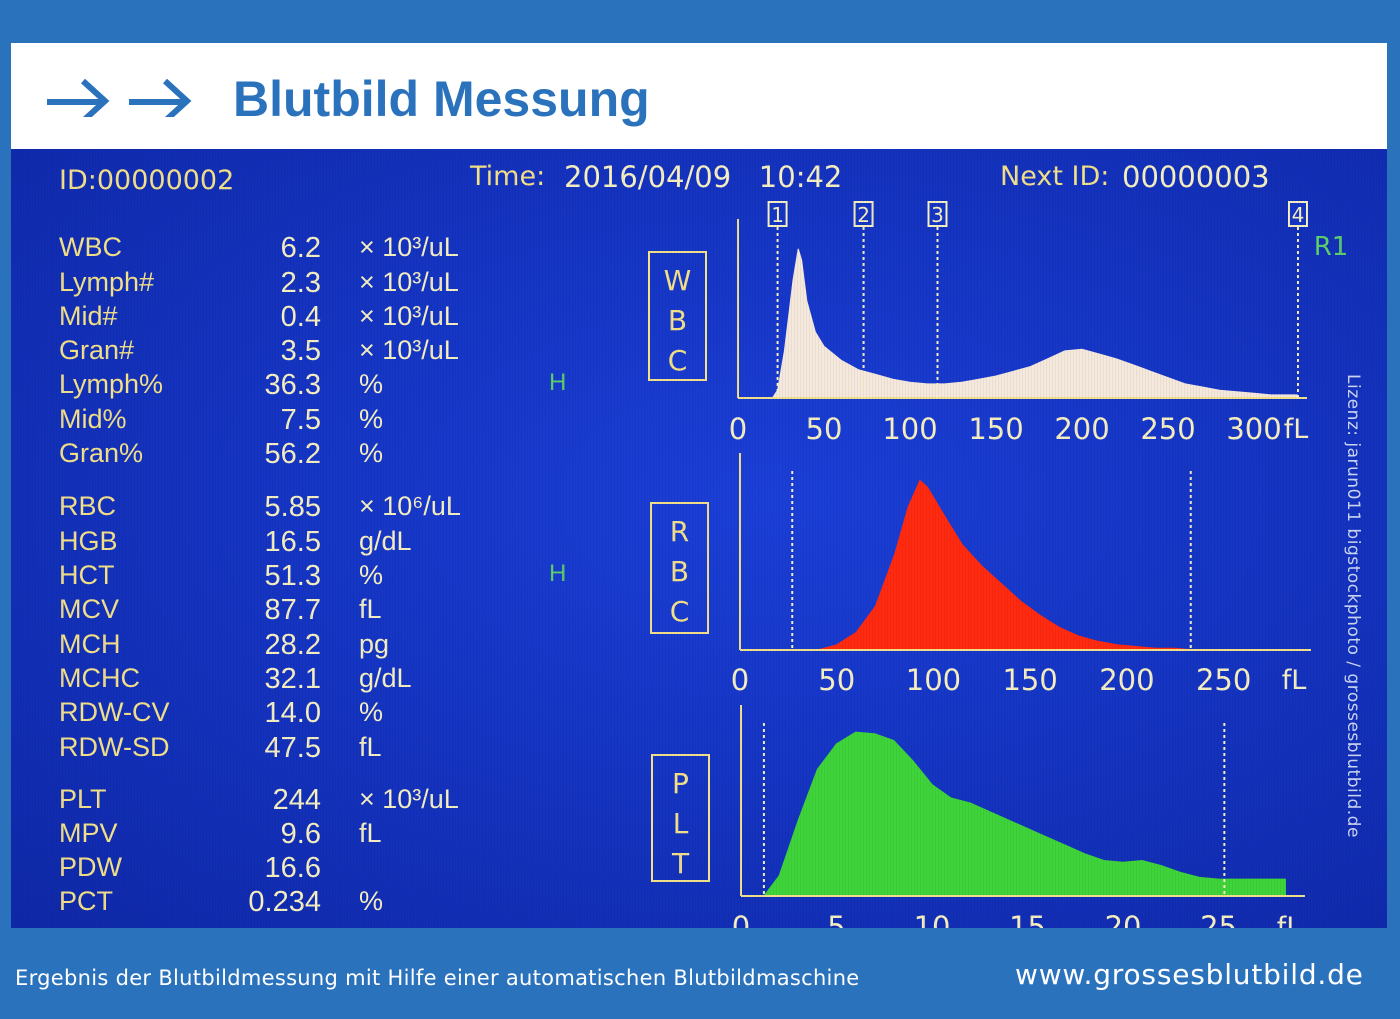  Describe the element at coordinates (1253, 429) in the screenshot. I see `x-tick-label: 300` at that location.